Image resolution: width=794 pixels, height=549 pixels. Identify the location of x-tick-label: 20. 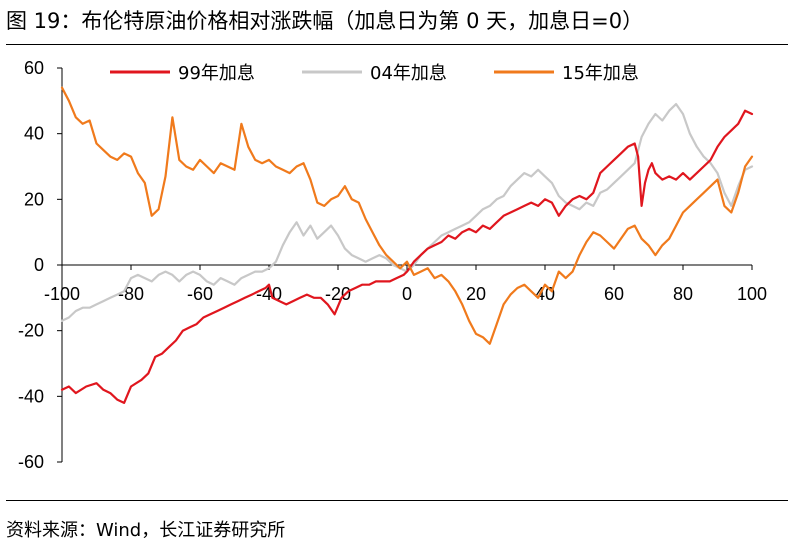
(476, 294).